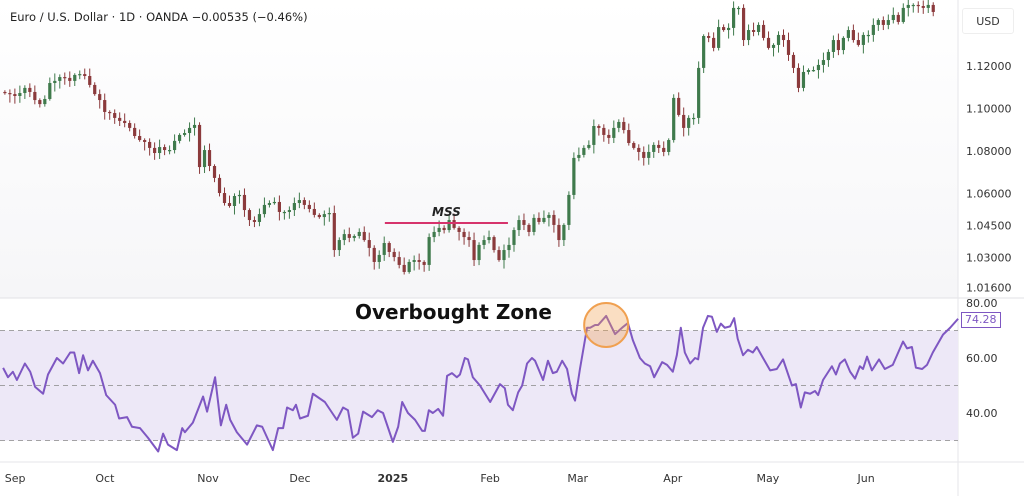  What do you see at coordinates (105, 478) in the screenshot?
I see `time-tick-label: Oct` at bounding box center [105, 478].